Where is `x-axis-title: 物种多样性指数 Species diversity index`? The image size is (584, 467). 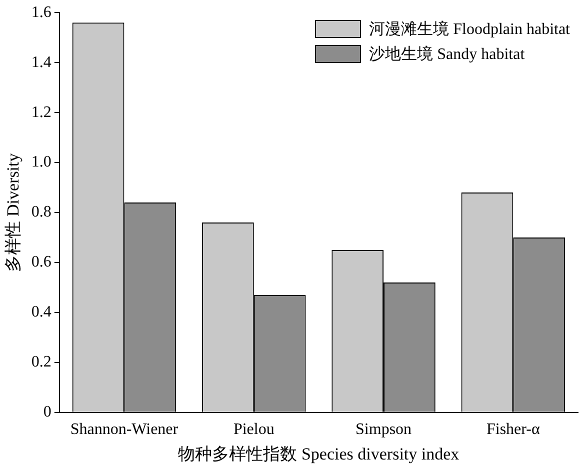 x-axis-title: 物种多样性指数 Species diversity index is located at coordinates (319, 454).